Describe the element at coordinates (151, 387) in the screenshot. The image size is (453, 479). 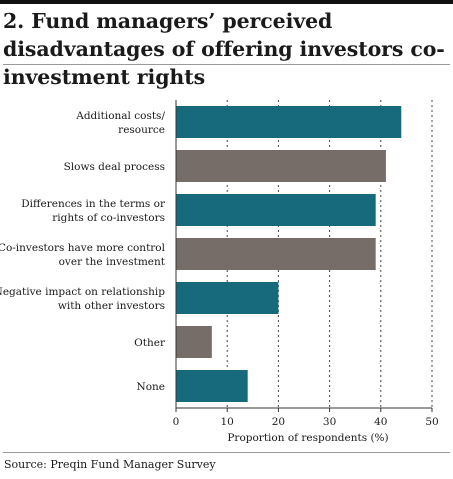
I see `category-label-6: None` at that location.